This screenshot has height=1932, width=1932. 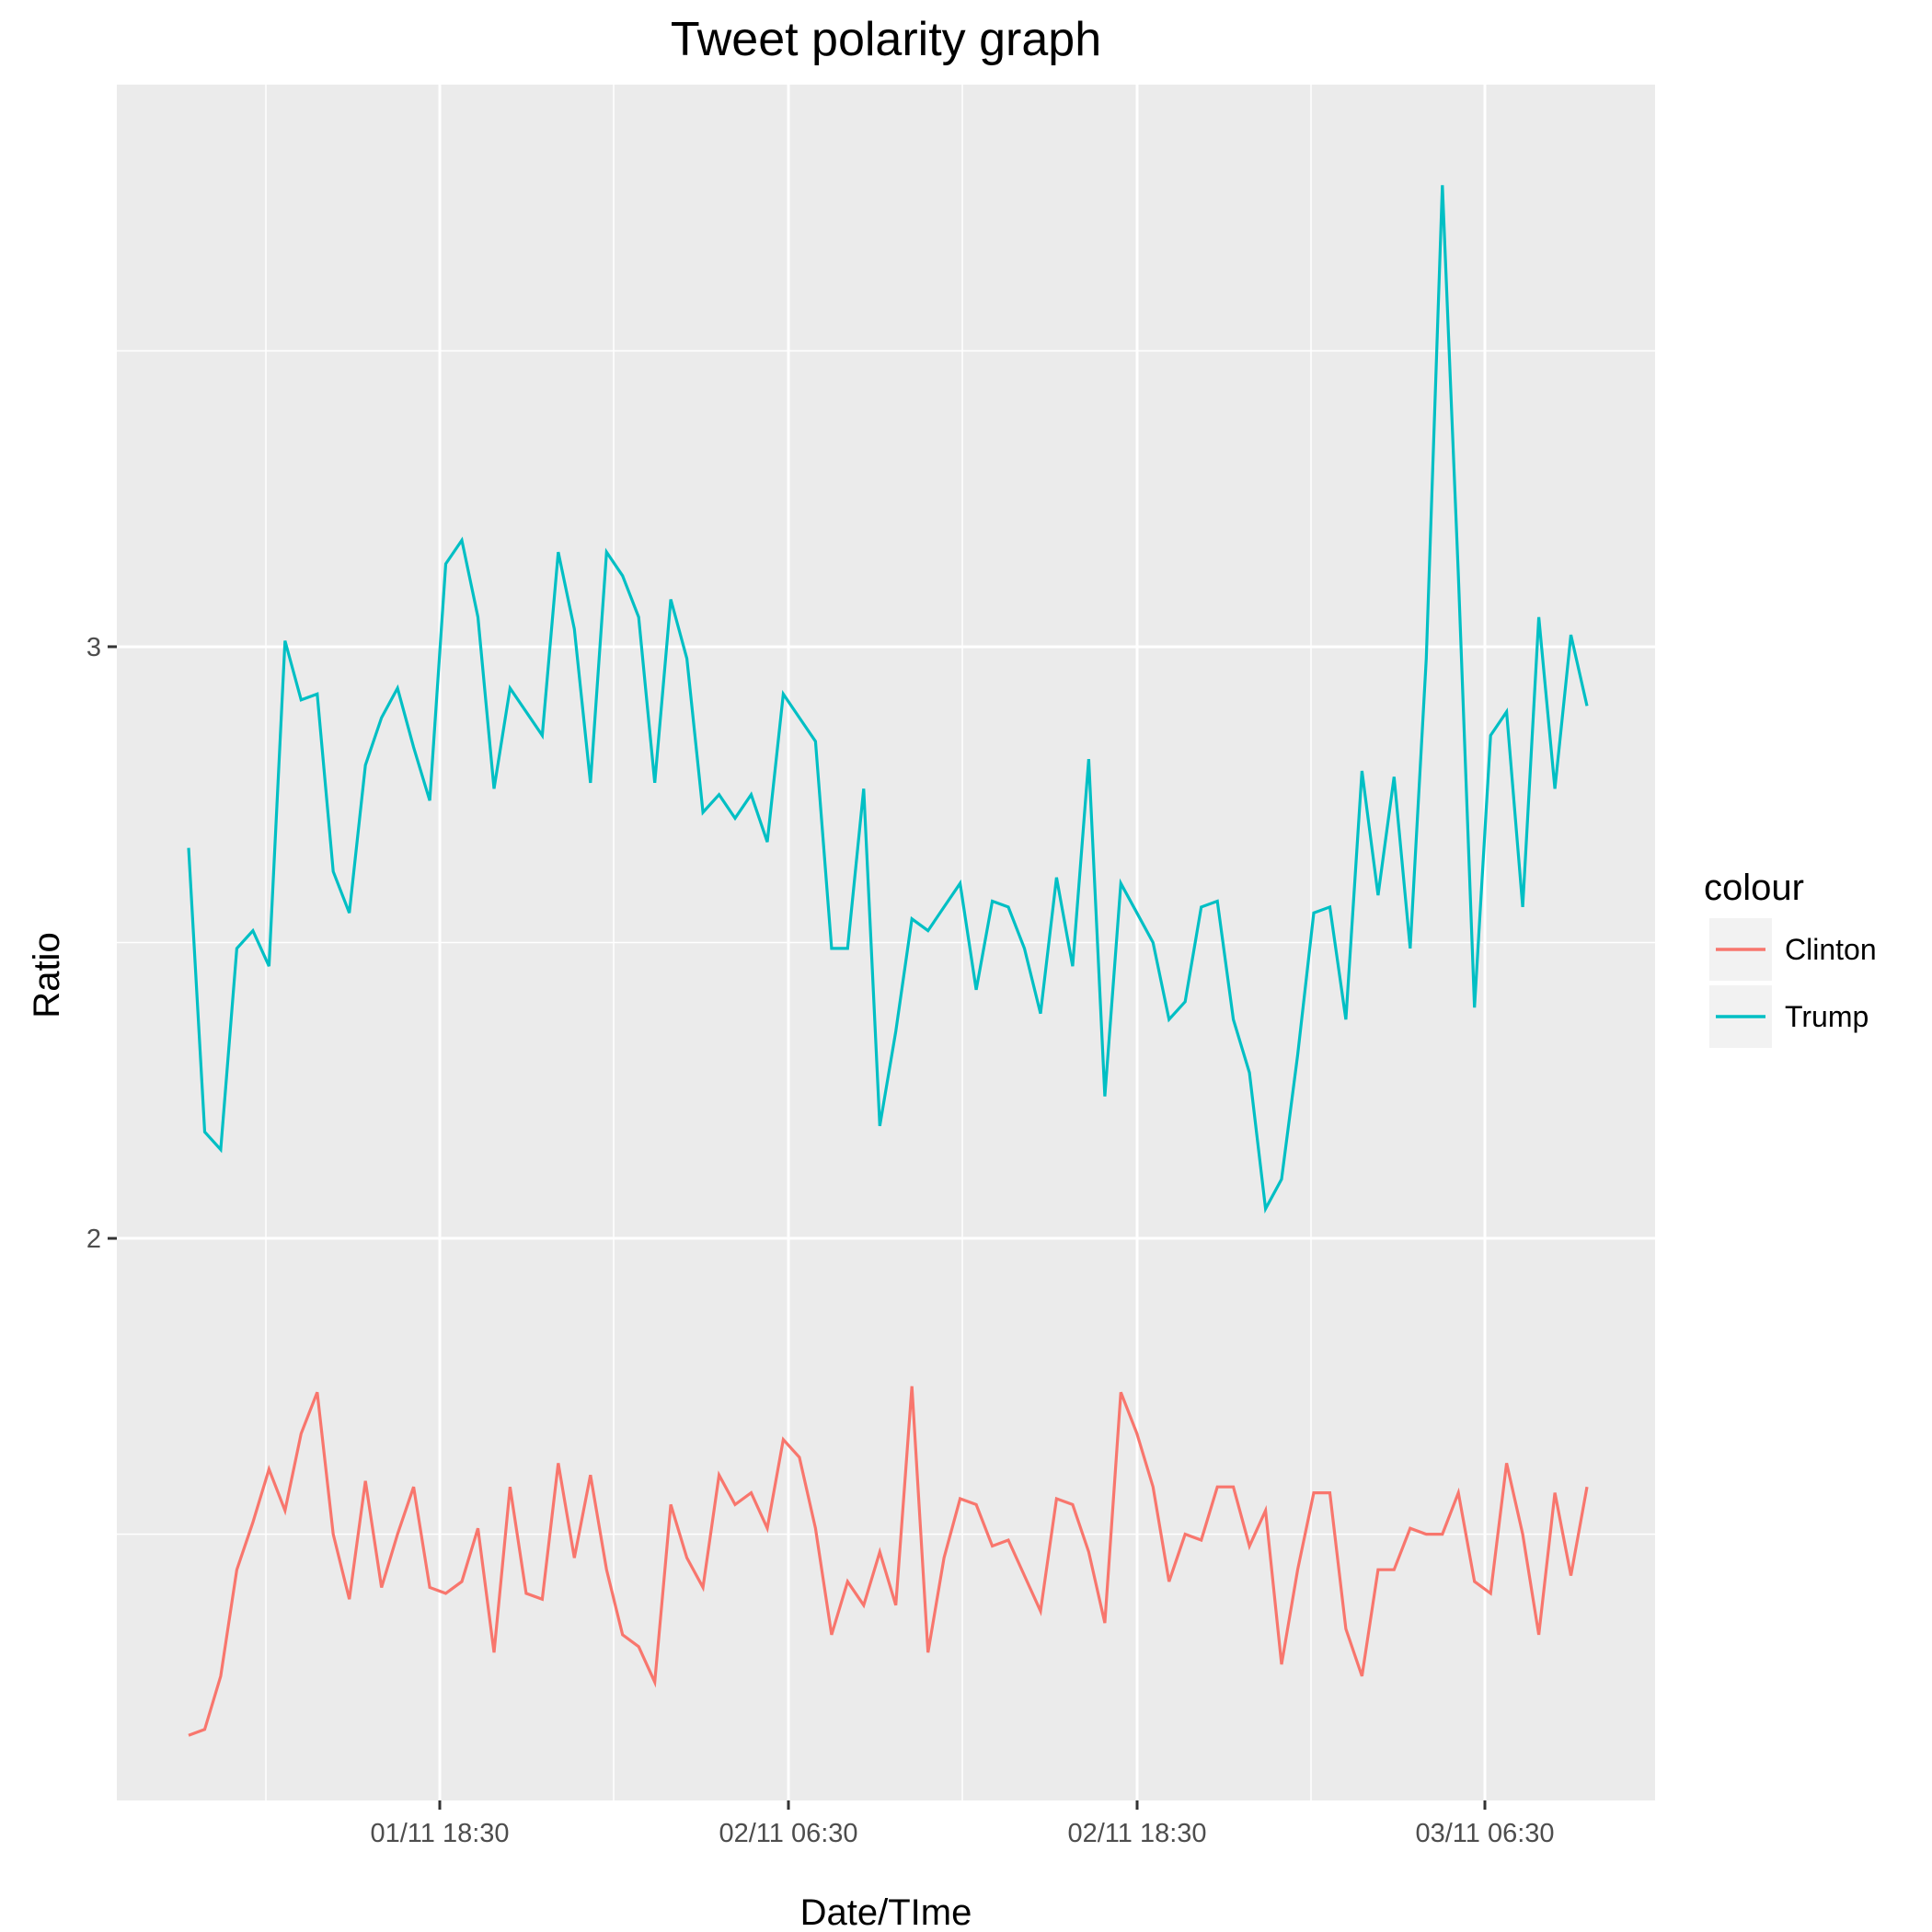 I want to click on x-axis-title: Date/TIme, so click(x=886, y=1912).